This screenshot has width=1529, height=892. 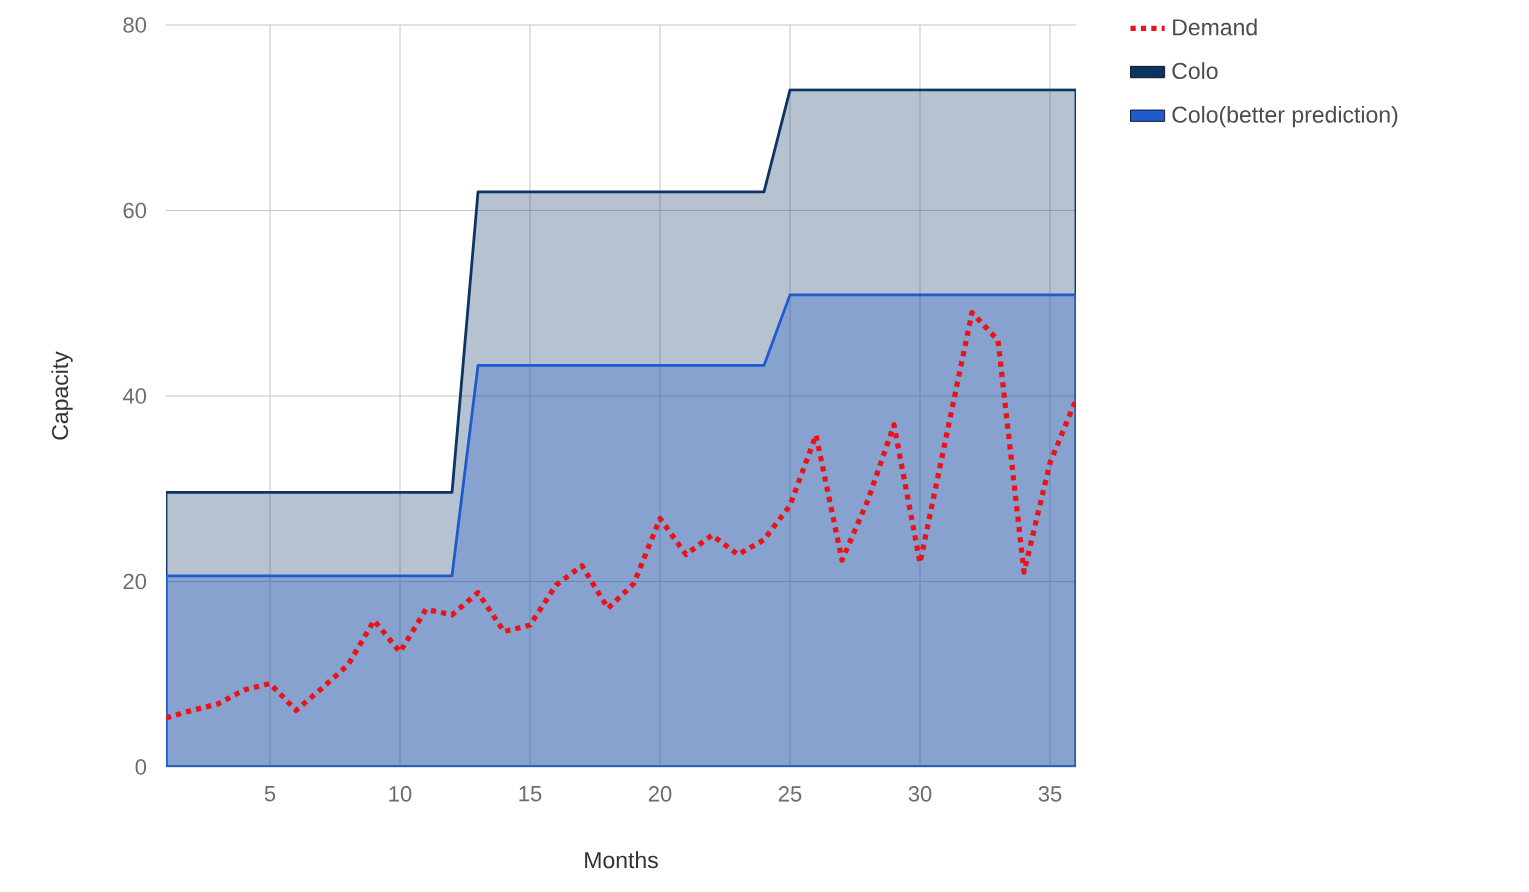 What do you see at coordinates (270, 794) in the screenshot?
I see `x-tick-label: 5` at bounding box center [270, 794].